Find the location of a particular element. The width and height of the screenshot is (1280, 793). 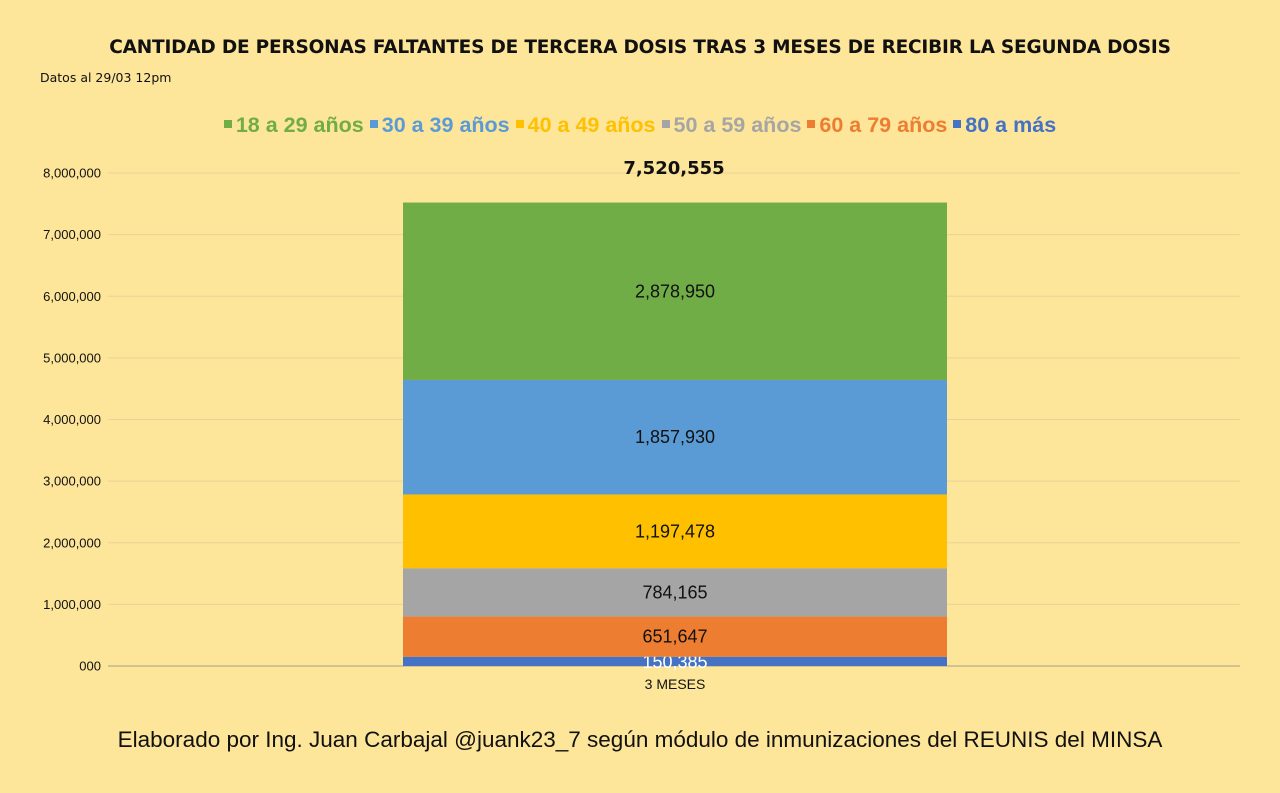

legend-item: 30 a 39 años is located at coordinates (439, 125).